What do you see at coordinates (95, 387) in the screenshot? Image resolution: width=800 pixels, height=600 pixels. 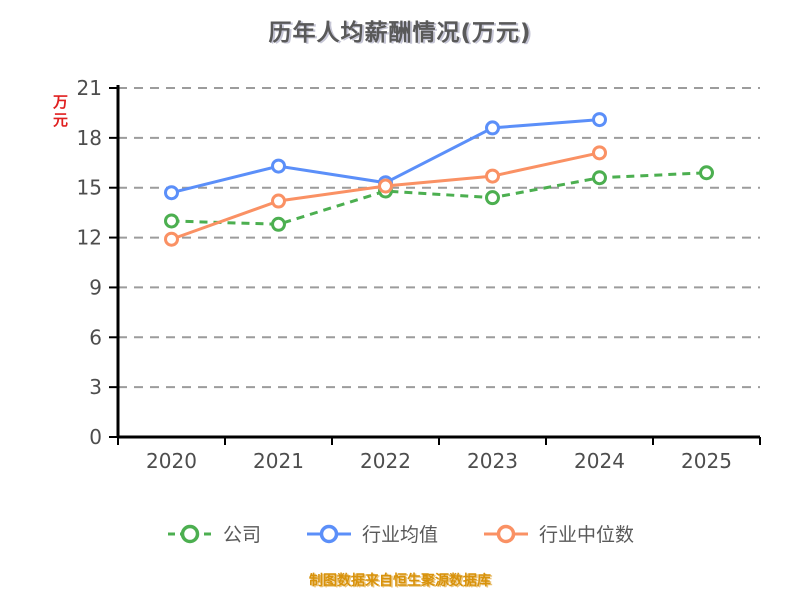 I see `y-tick-label: 3` at bounding box center [95, 387].